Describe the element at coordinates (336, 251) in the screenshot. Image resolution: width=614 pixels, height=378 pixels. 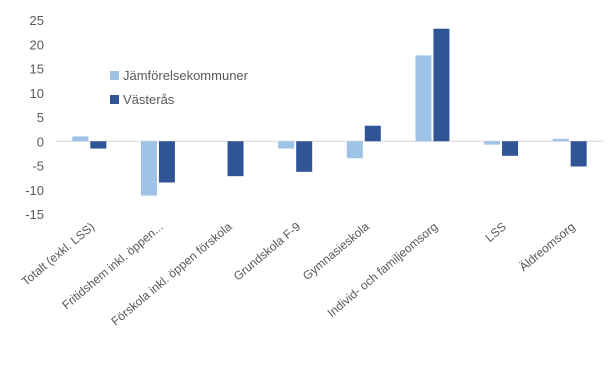
I see `x-category-label: Gymnasieskola` at that location.